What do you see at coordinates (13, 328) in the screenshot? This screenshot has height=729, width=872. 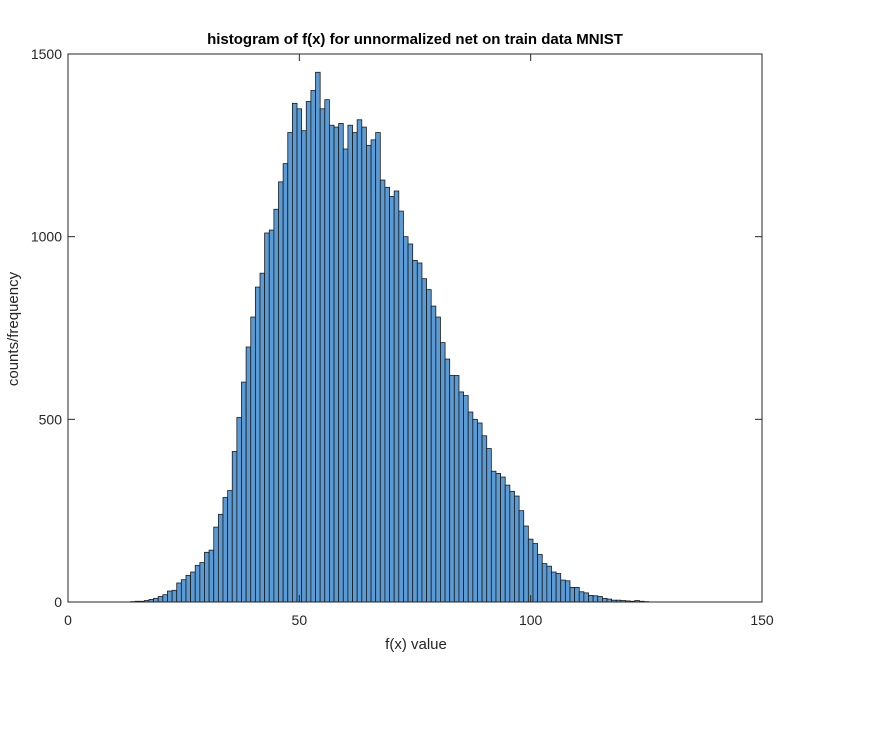 I see `y-axis-label: counts/frequency` at bounding box center [13, 328].